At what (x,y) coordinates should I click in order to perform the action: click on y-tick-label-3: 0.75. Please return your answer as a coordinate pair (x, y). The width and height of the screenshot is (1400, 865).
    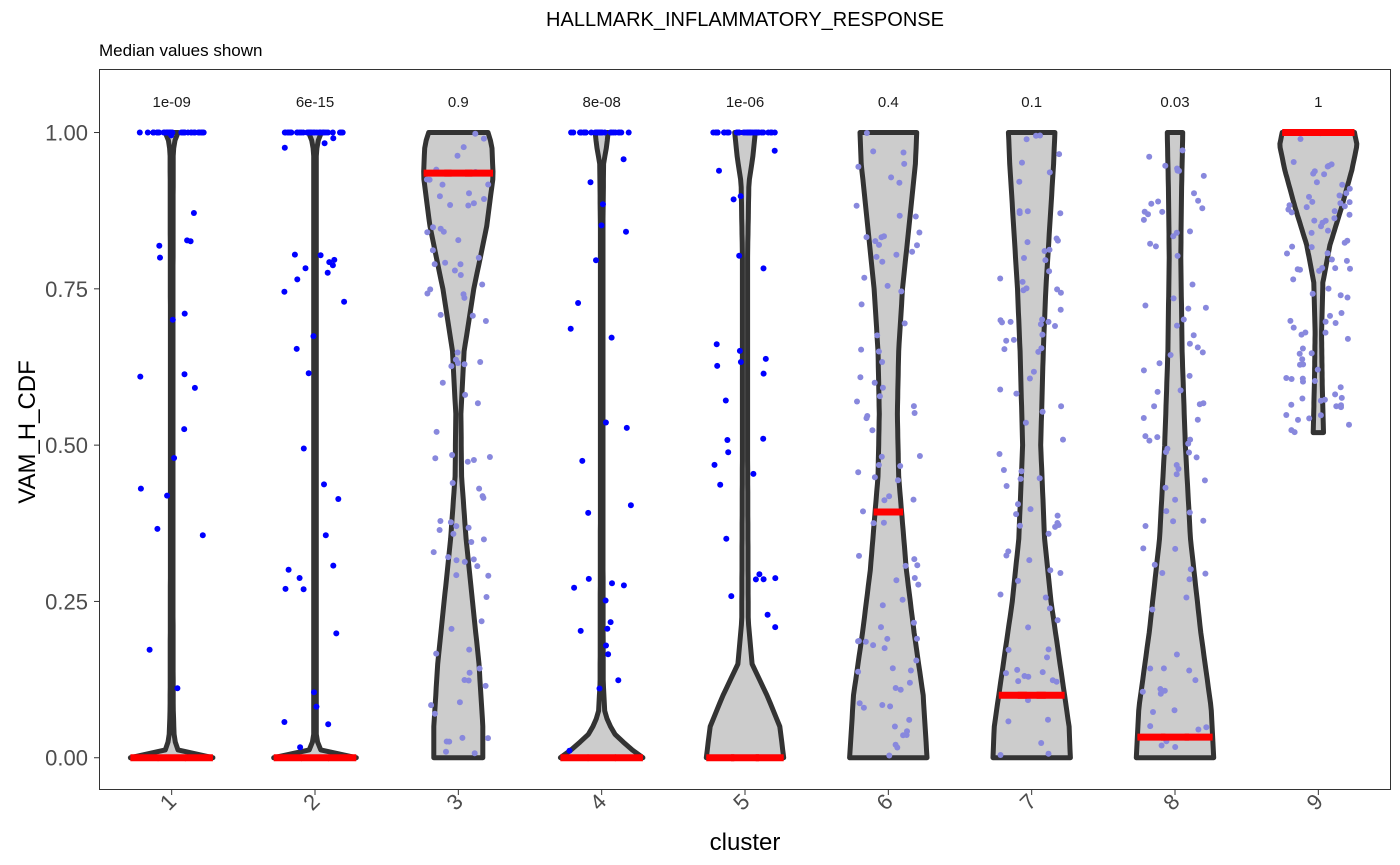
    Looking at the image, I should click on (66, 289).